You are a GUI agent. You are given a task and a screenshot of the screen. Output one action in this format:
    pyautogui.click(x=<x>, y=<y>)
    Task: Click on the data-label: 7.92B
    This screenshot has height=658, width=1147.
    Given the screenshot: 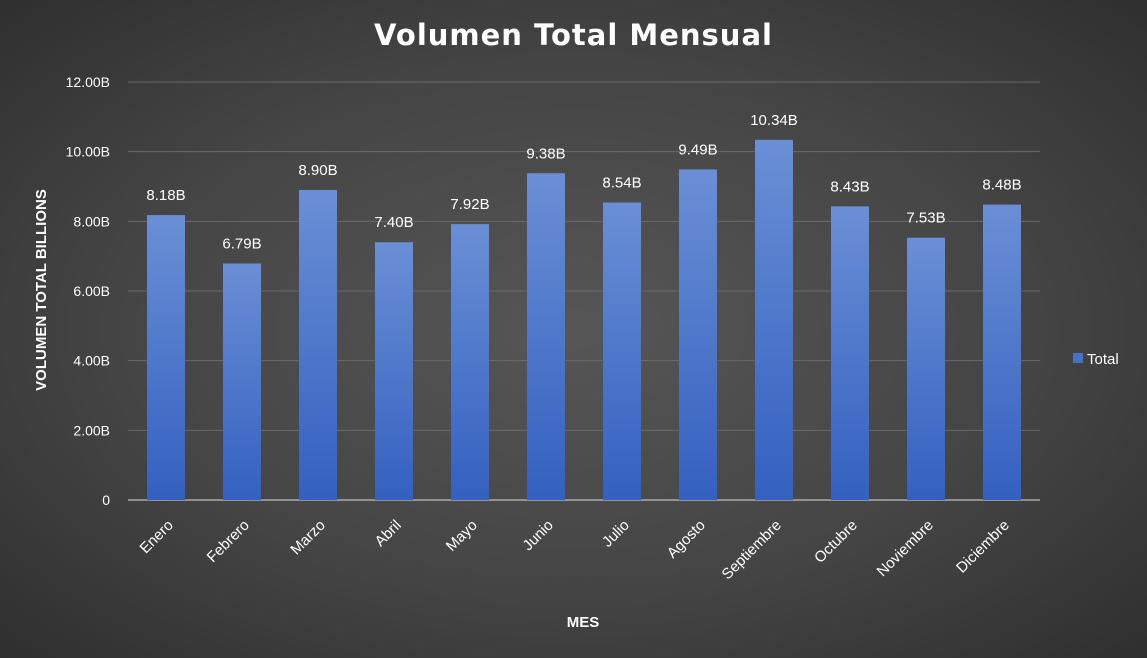 What is the action you would take?
    pyautogui.click(x=469, y=204)
    